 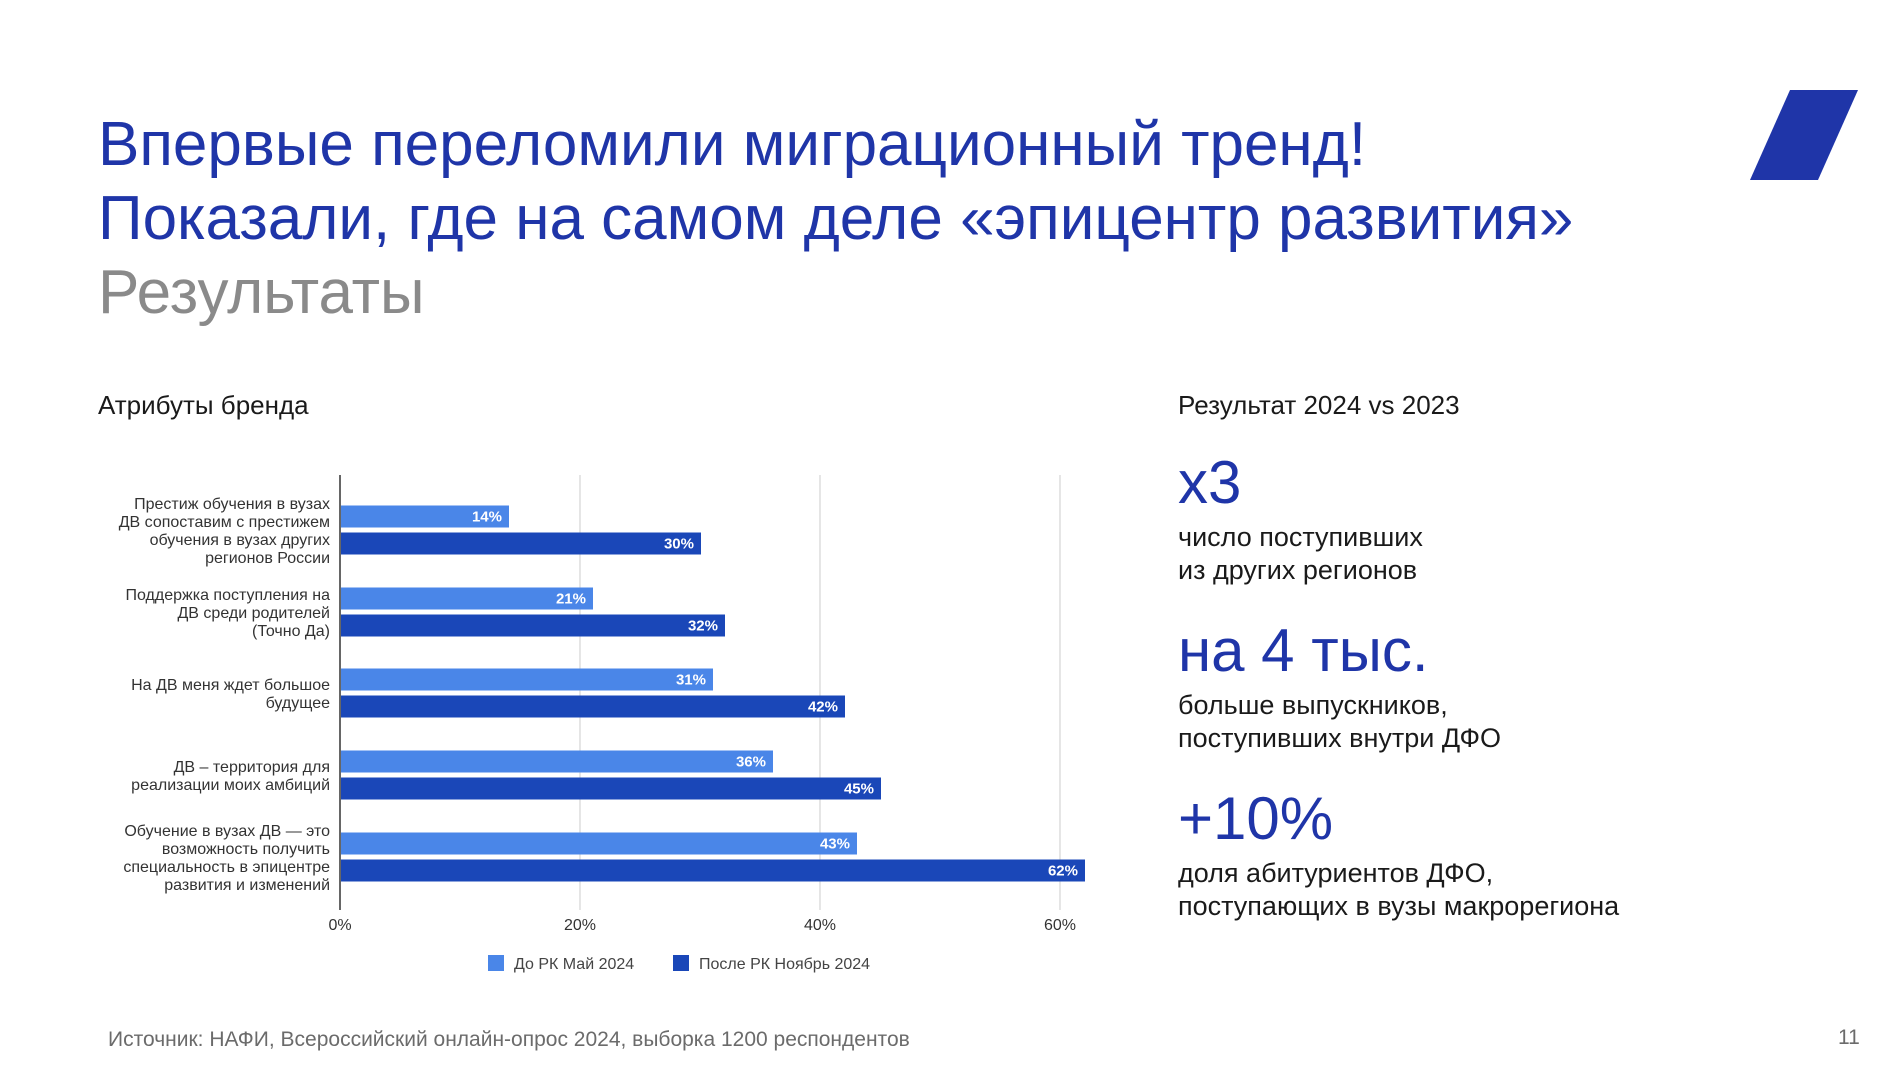 What do you see at coordinates (823, 707) in the screenshot?
I see `bar-value-label: 42%` at bounding box center [823, 707].